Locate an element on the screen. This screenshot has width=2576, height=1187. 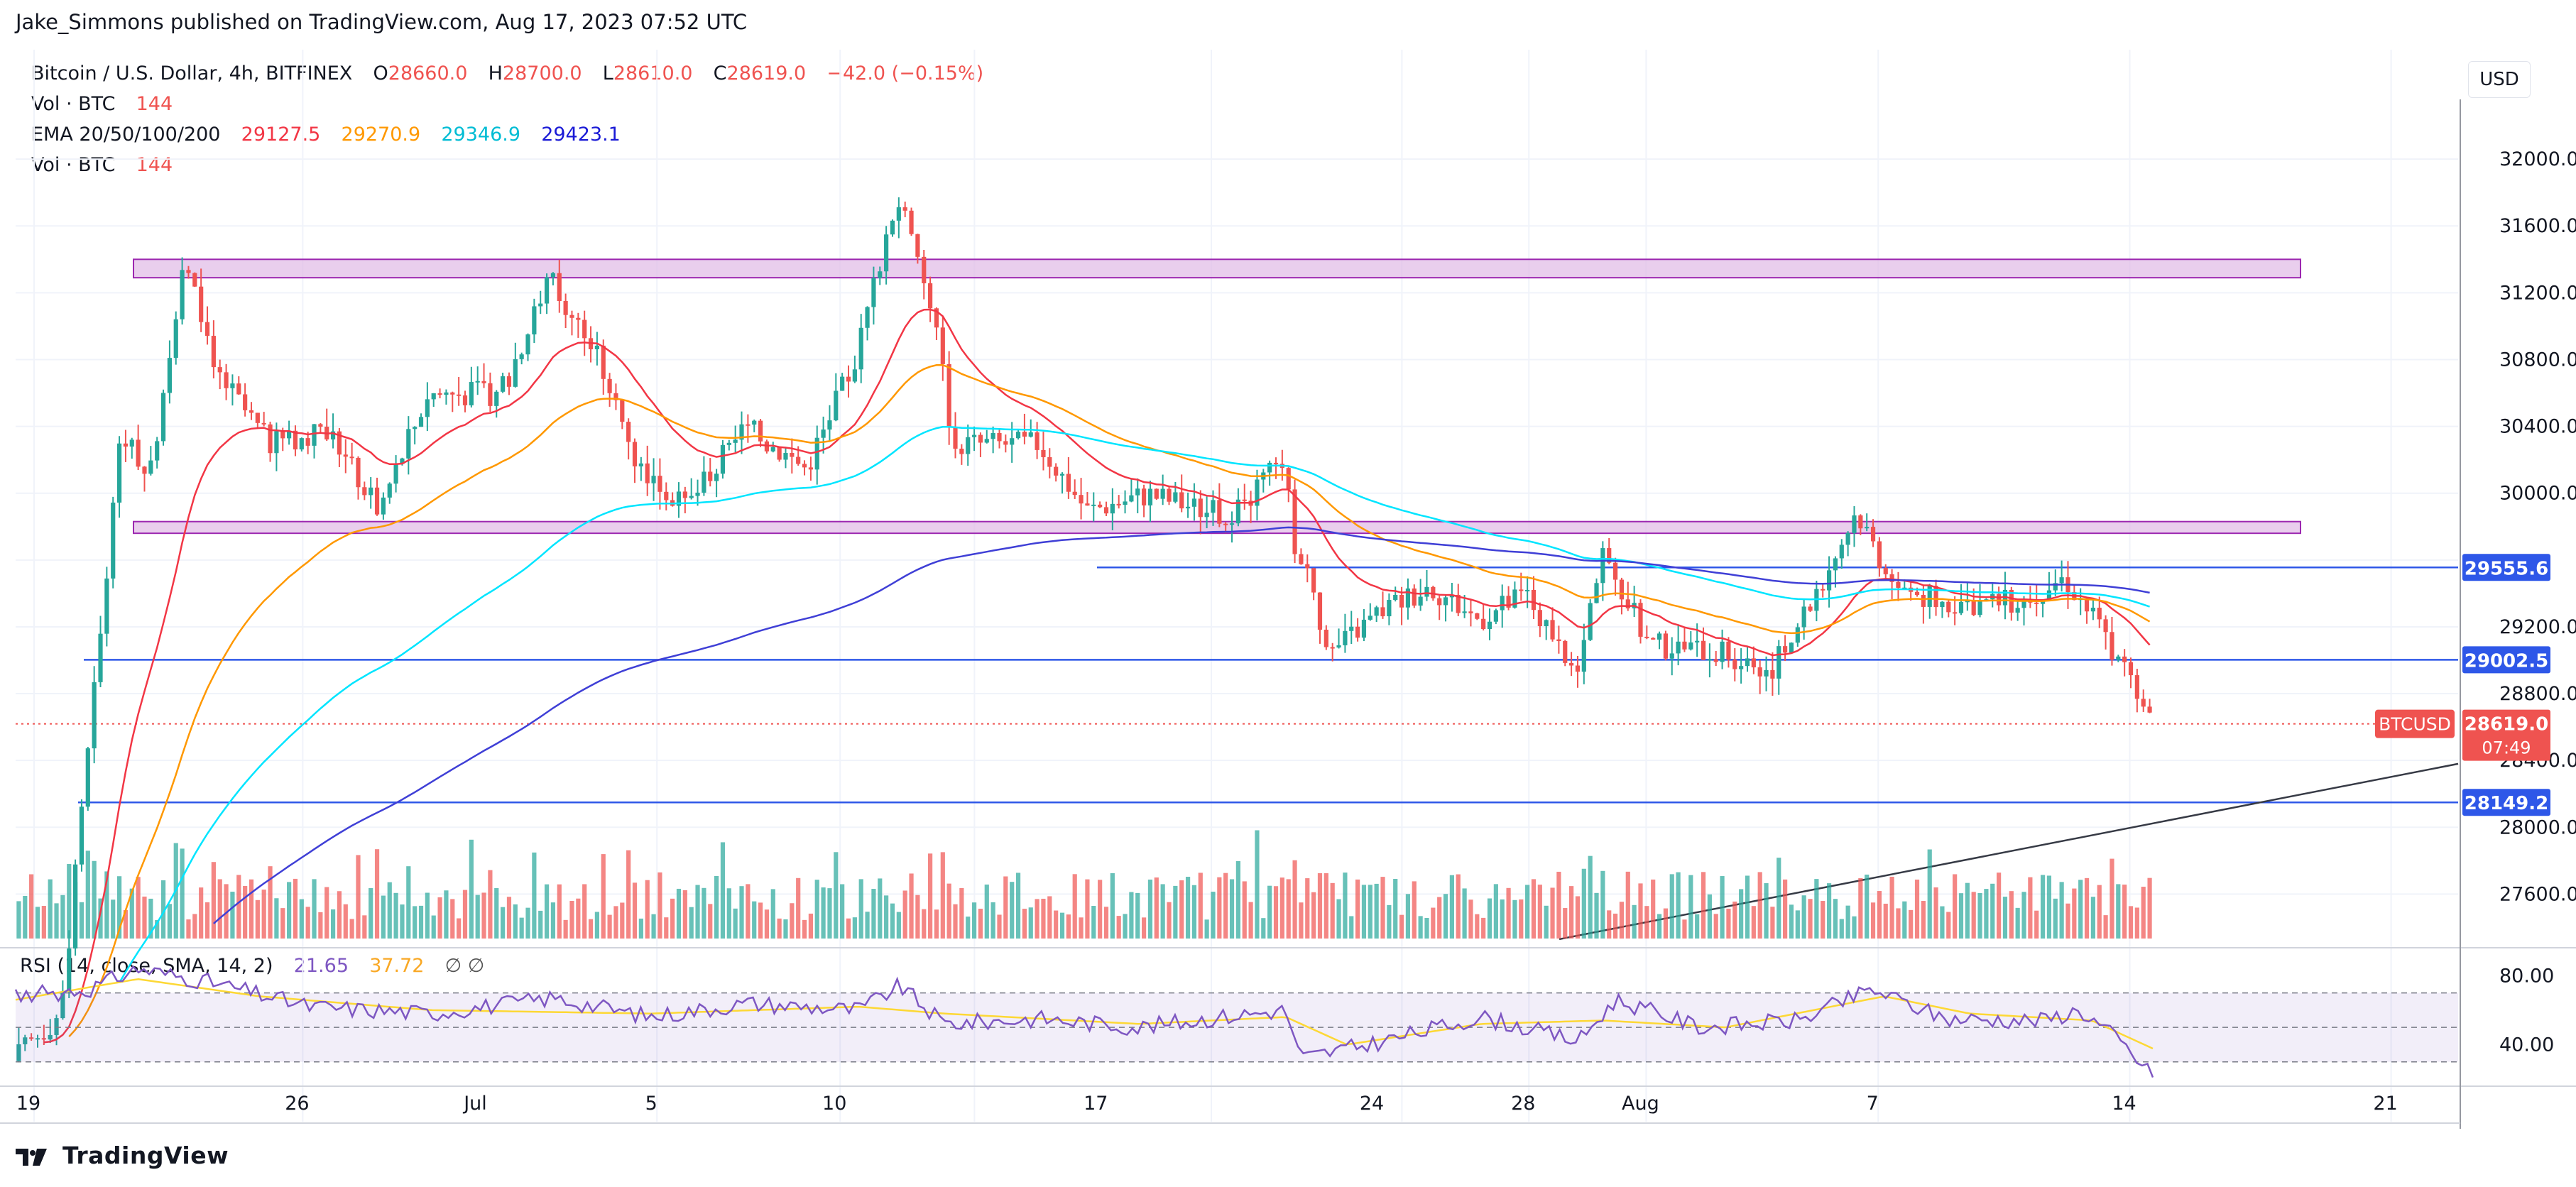
currency-button: USD is located at coordinates (2499, 79).